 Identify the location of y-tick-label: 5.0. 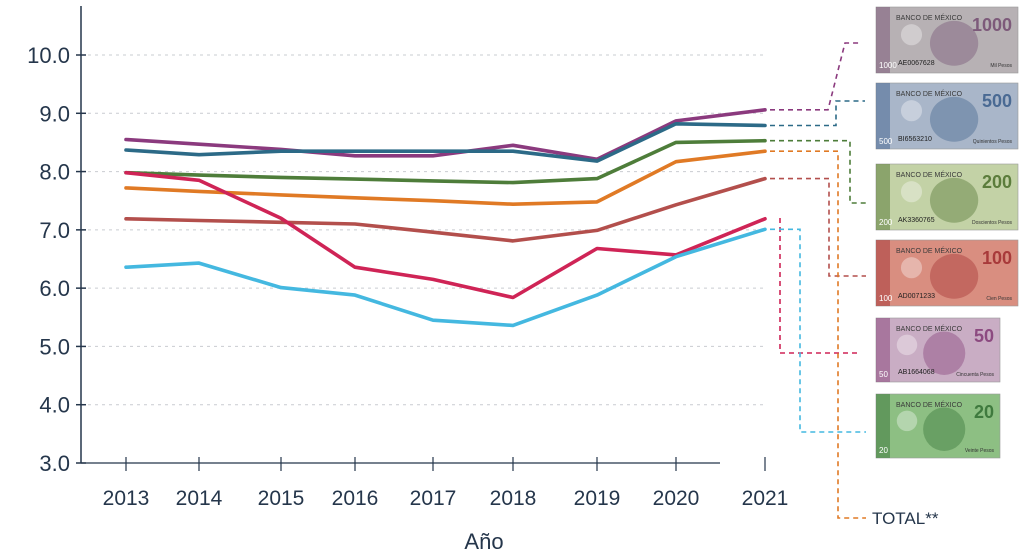
(54, 346).